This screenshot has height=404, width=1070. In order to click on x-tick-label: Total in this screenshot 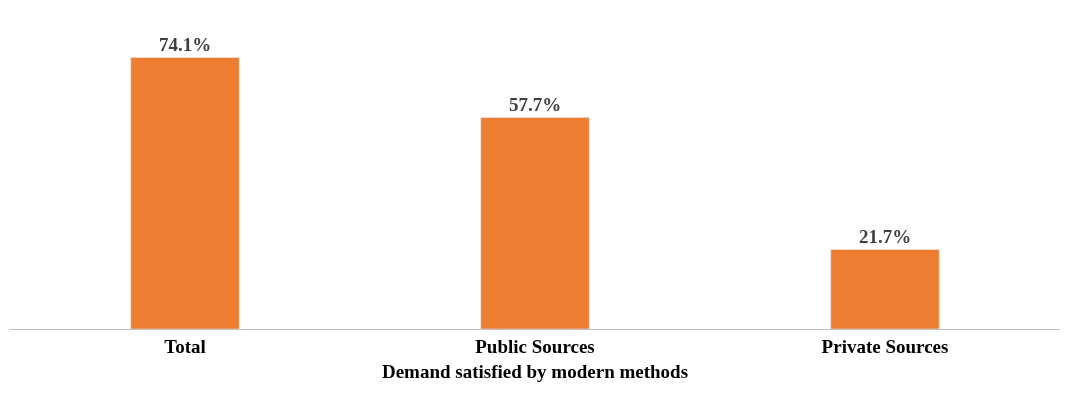, I will do `click(185, 346)`.